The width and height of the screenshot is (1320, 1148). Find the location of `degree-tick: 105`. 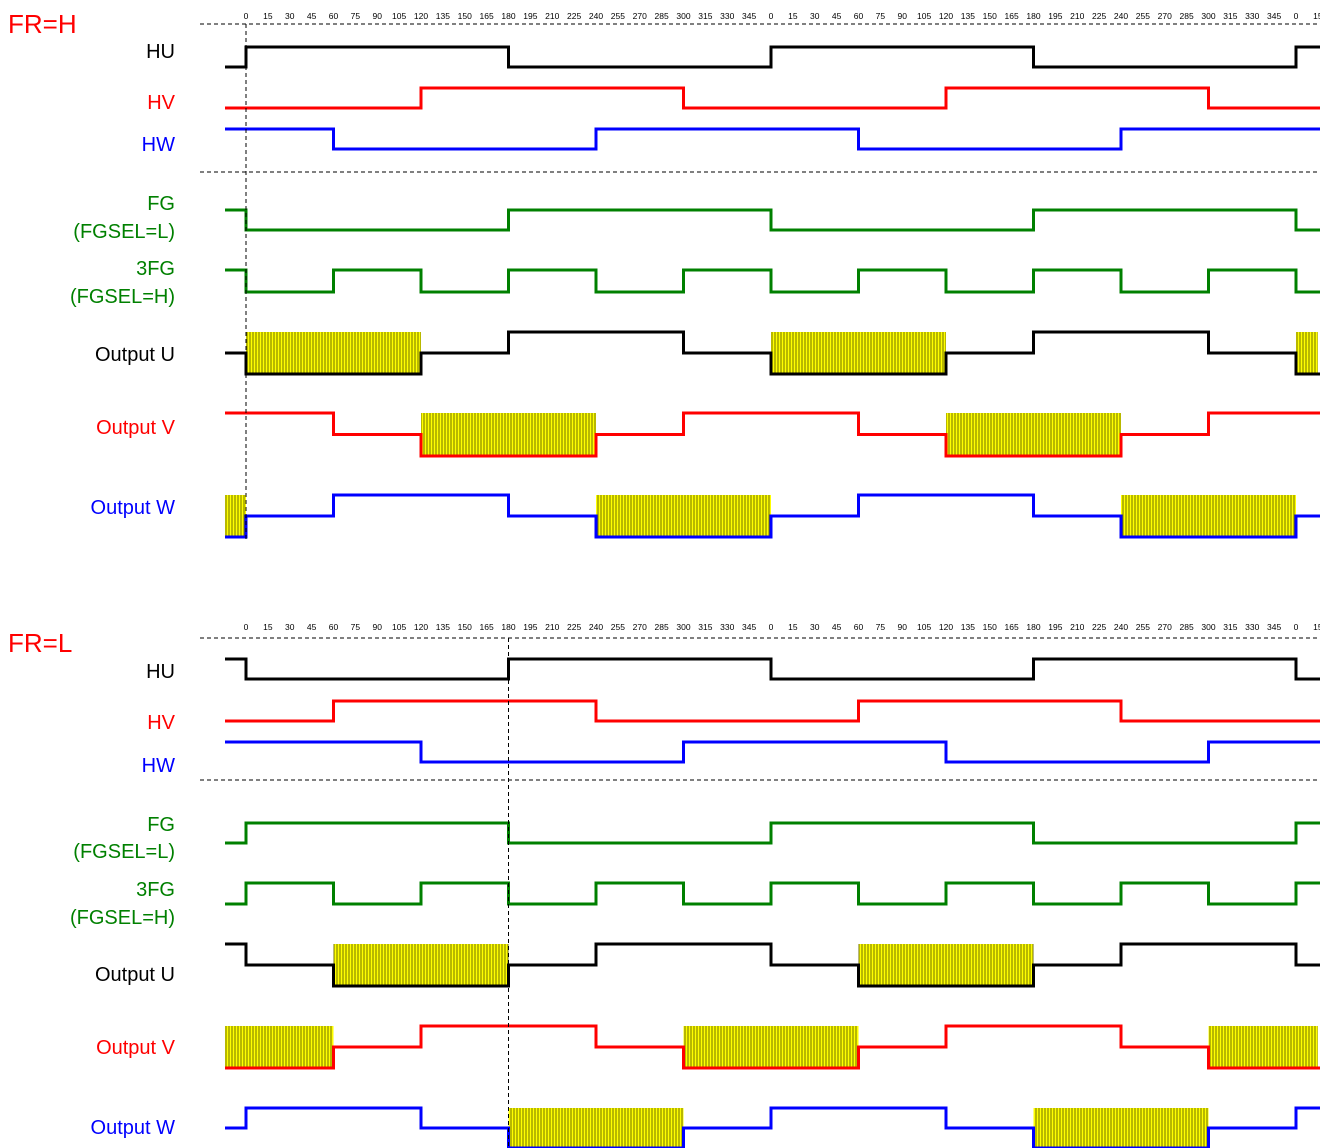

degree-tick: 105 is located at coordinates (399, 16).